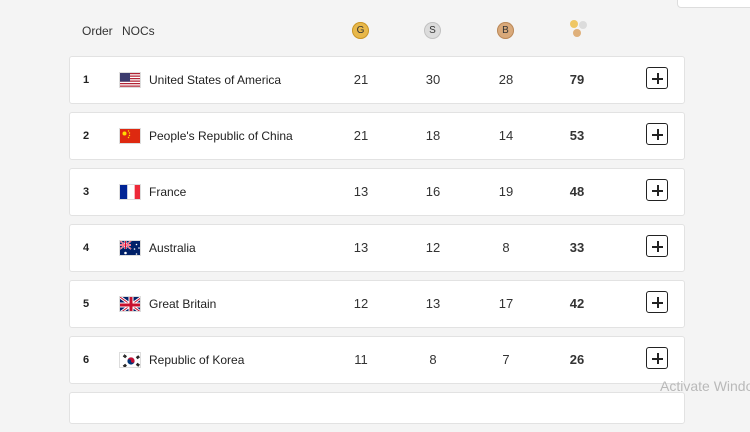  Describe the element at coordinates (377, 80) in the screenshot. I see `table-row: 1 United States of America 21 30 28 79` at that location.